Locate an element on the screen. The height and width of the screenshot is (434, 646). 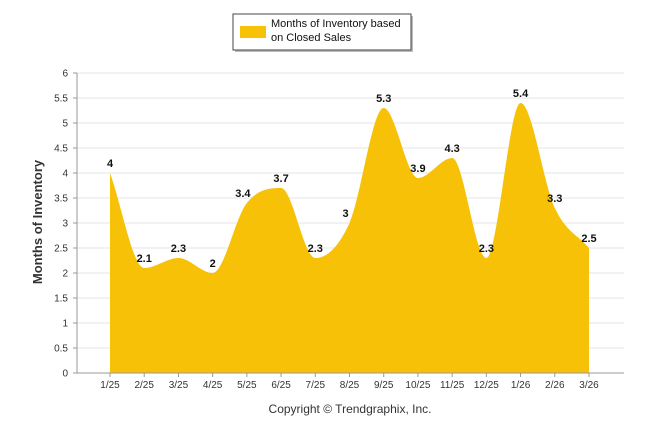
data-label: 3.7 is located at coordinates (280, 179).